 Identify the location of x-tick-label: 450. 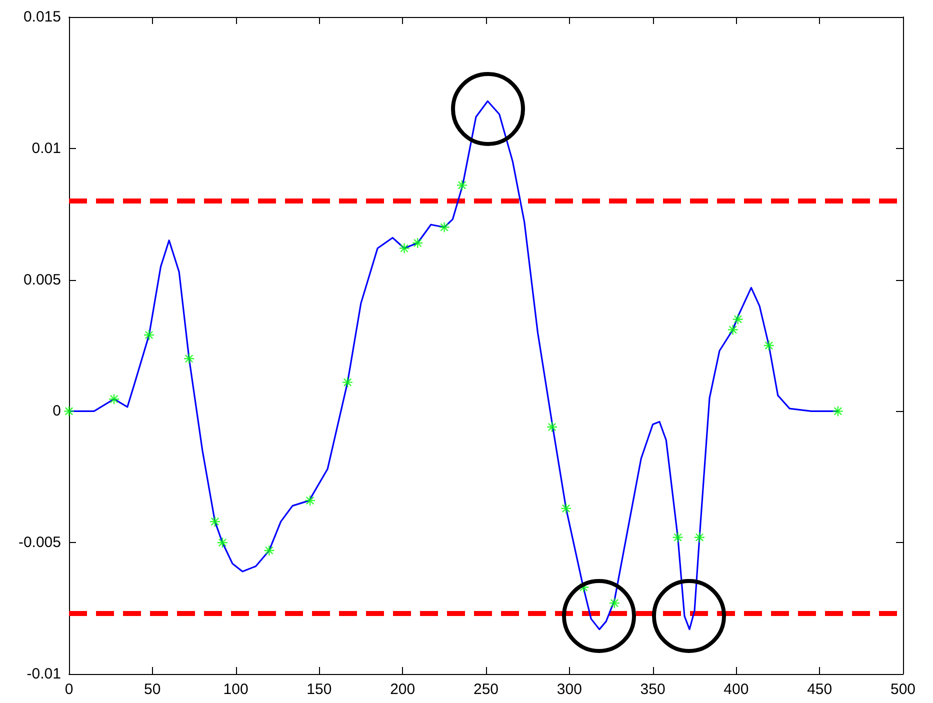
(819, 689).